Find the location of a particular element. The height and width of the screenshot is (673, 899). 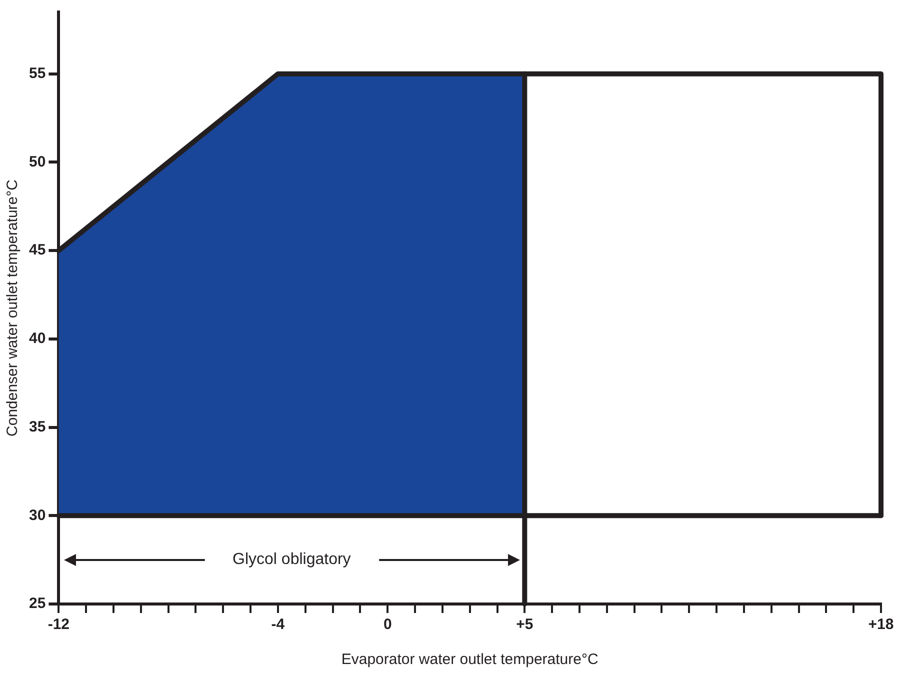

y-tick-label: 45 is located at coordinates (37, 250).